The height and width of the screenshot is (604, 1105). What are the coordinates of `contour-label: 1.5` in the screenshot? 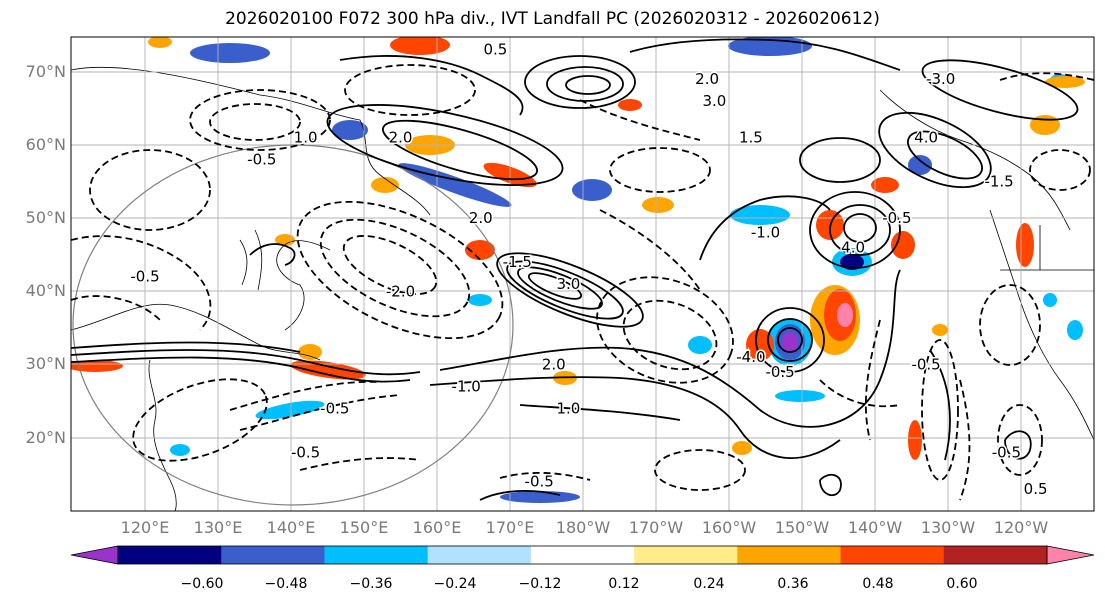 It's located at (751, 137).